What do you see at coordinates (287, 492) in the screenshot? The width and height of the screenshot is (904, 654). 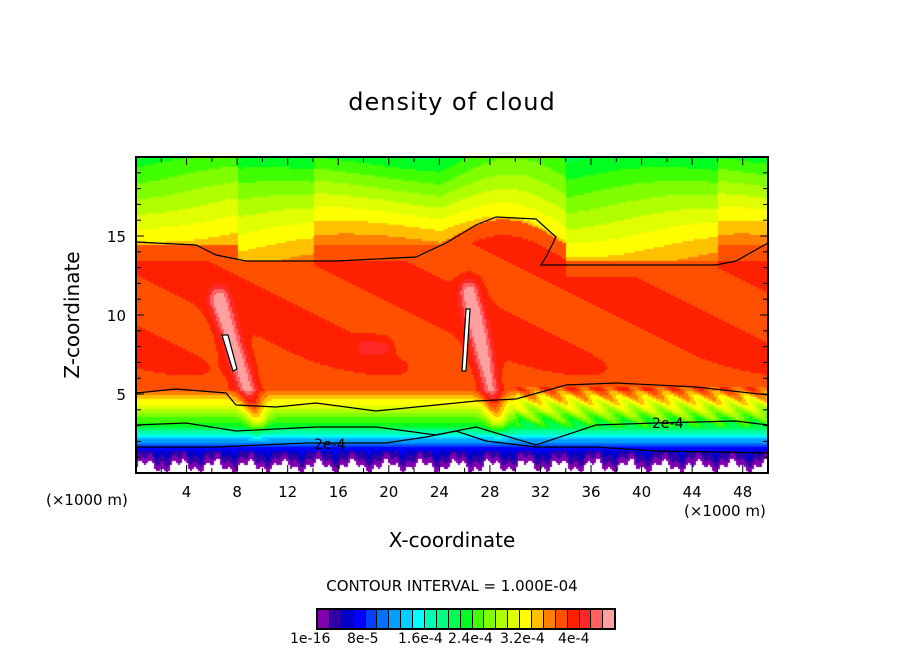 I see `x-tick-label: 12` at bounding box center [287, 492].